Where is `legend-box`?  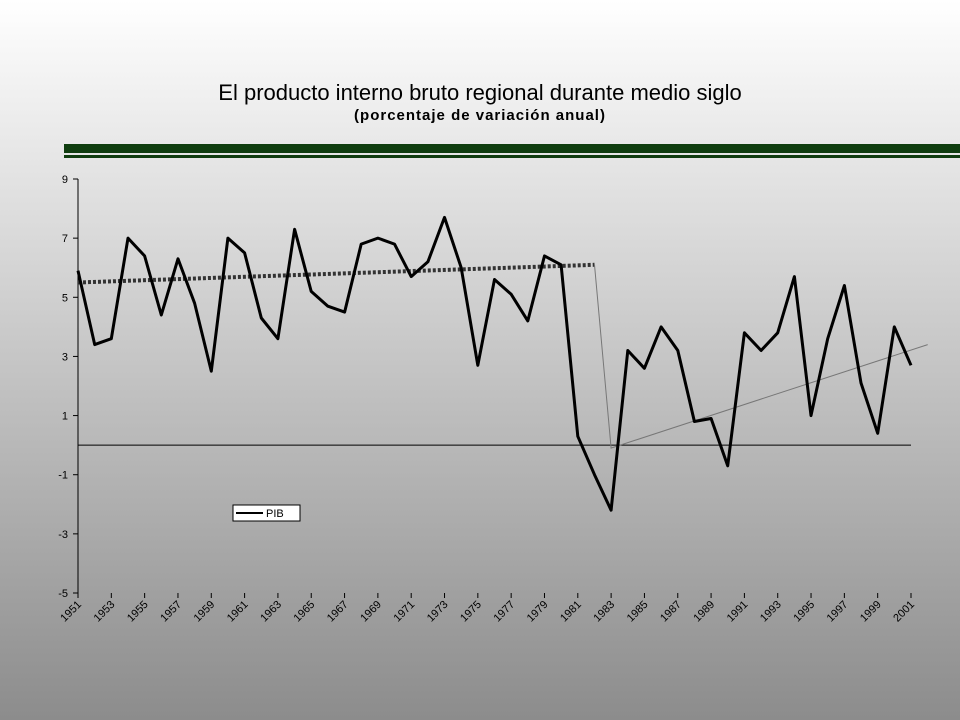 legend-box is located at coordinates (266, 513).